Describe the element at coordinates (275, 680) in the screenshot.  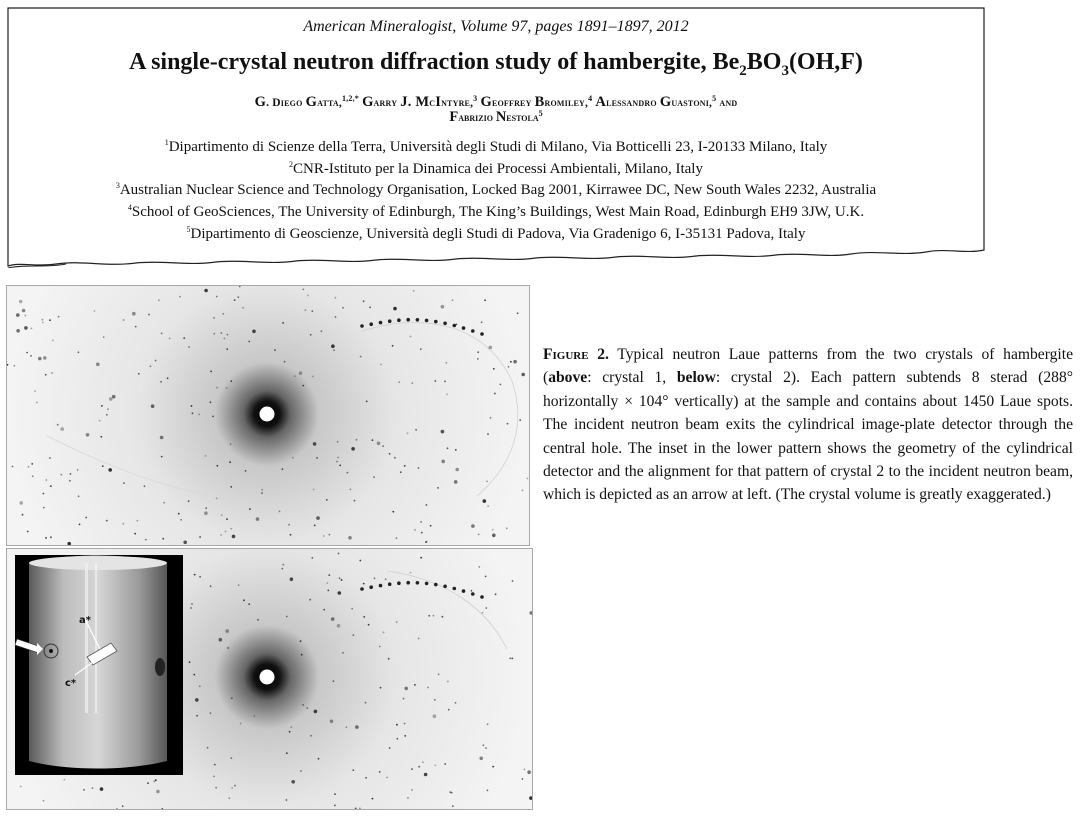
I see `laue-spots` at that location.